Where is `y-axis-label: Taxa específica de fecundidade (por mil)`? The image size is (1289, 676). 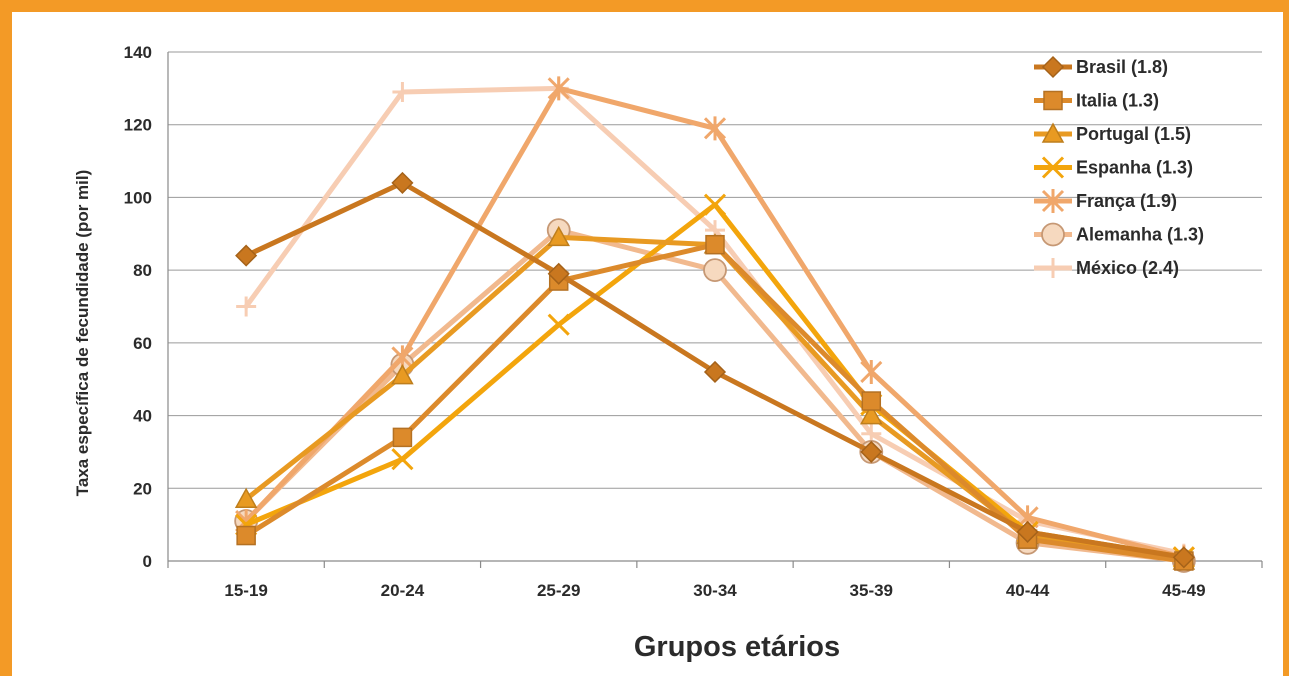 y-axis-label: Taxa específica de fecundidade (por mil) is located at coordinates (82, 333).